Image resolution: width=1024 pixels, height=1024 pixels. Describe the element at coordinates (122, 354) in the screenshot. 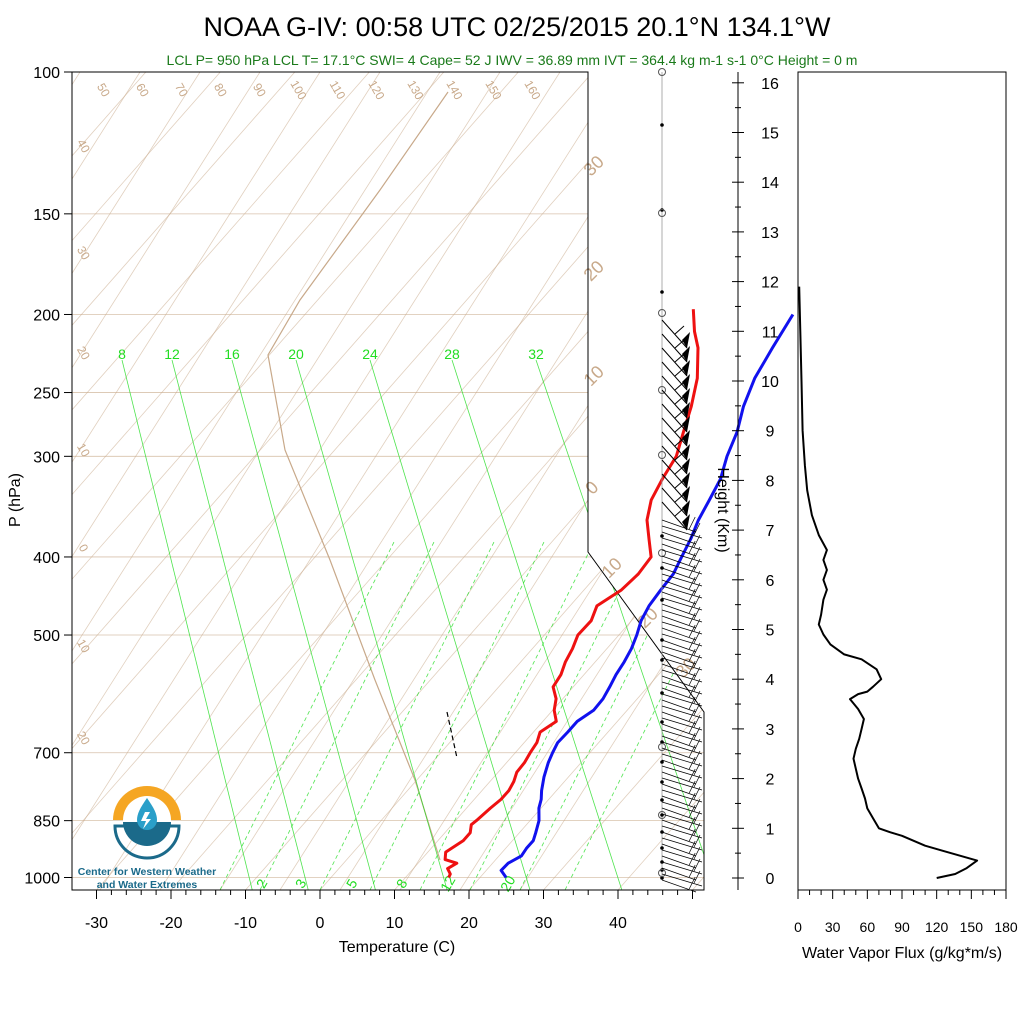

I see `mixing-ratio-label: 8` at that location.